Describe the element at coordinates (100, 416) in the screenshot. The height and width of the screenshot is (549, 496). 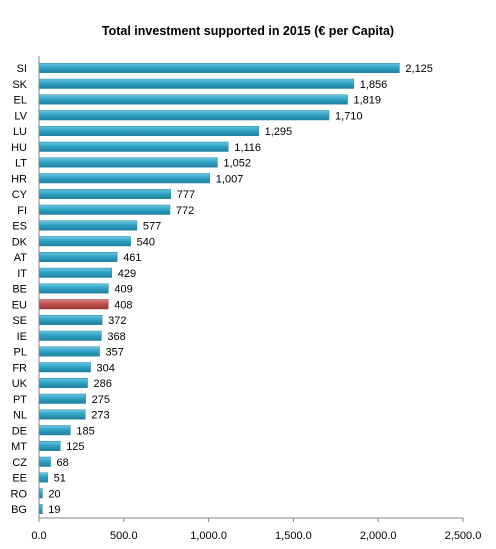
I see `value-label-nl: 273` at that location.